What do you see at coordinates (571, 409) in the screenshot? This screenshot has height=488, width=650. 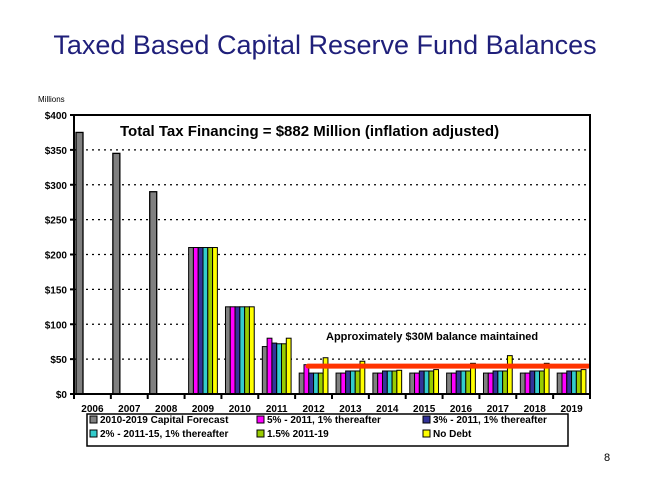 I see `x-tick-label: 2019` at bounding box center [571, 409].